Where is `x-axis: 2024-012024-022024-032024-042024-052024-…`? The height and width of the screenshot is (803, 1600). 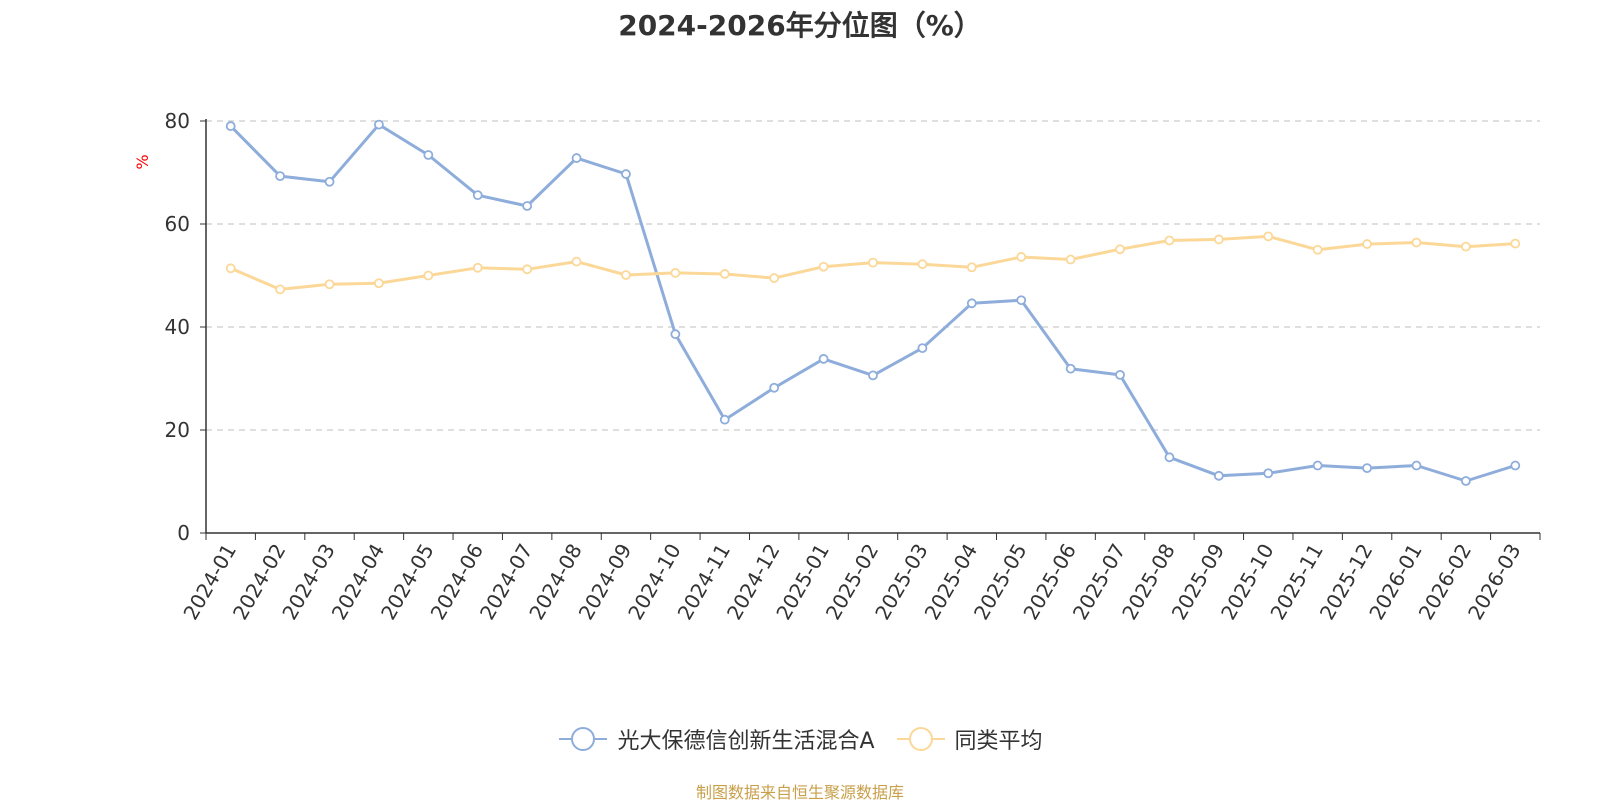 x-axis: 2024-012024-022024-032024-042024-052024-… is located at coordinates (859, 578).